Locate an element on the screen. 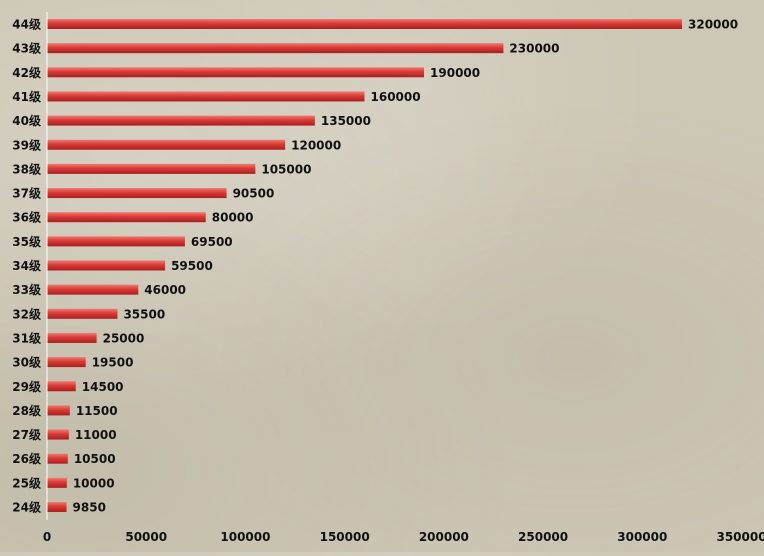  category-label: 26级 is located at coordinates (26, 458).